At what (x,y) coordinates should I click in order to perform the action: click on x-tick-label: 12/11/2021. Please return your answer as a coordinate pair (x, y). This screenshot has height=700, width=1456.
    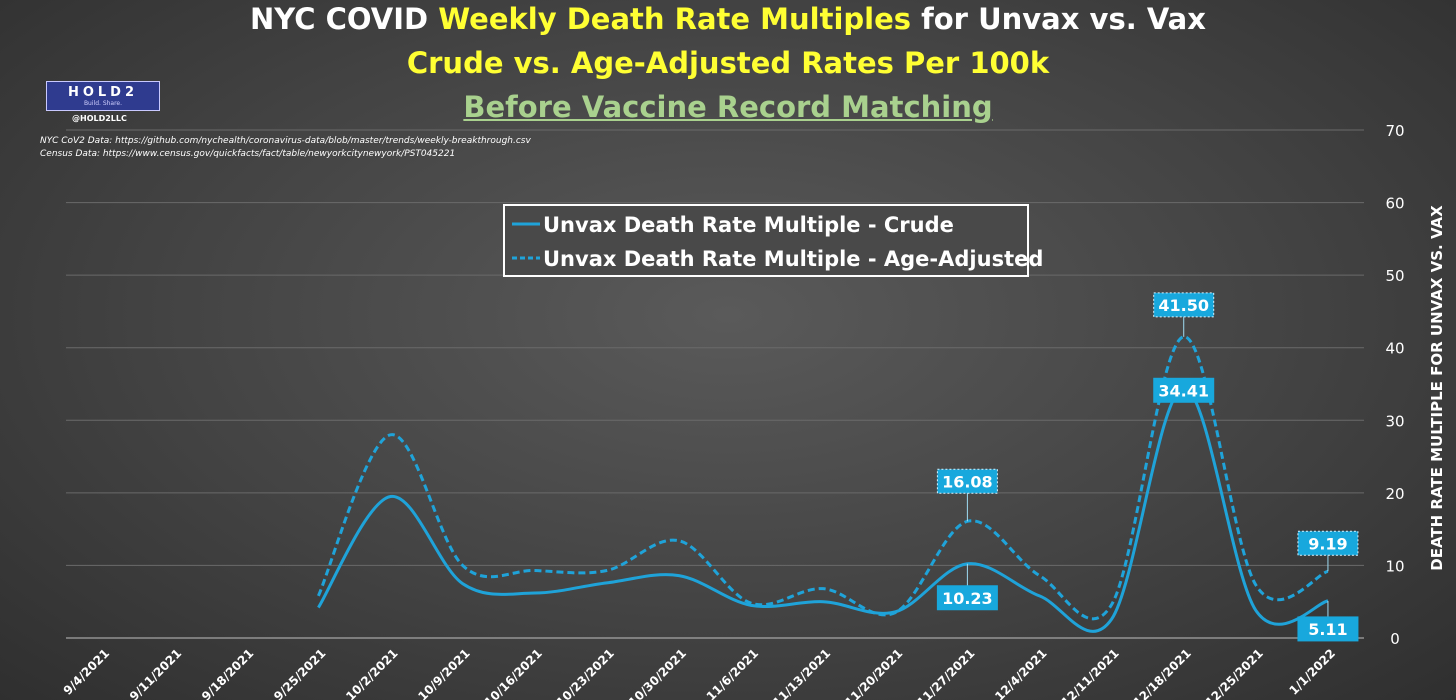
    Looking at the image, I should click on (1089, 673).